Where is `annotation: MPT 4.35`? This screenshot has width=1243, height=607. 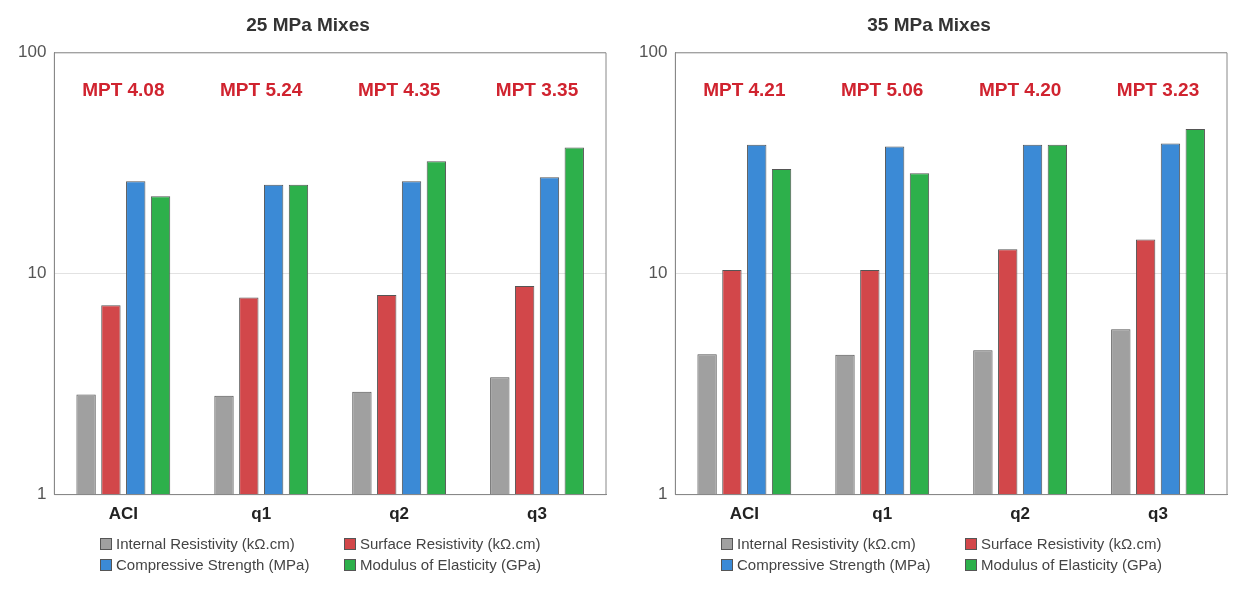
annotation: MPT 4.35 is located at coordinates (399, 89).